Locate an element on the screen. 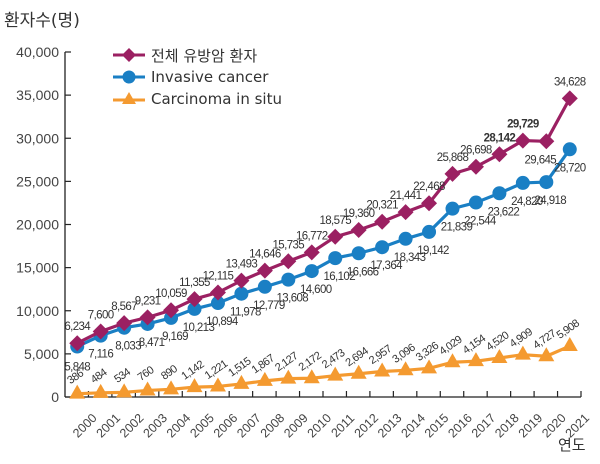  x-tick-label: 2010 is located at coordinates (320, 426).